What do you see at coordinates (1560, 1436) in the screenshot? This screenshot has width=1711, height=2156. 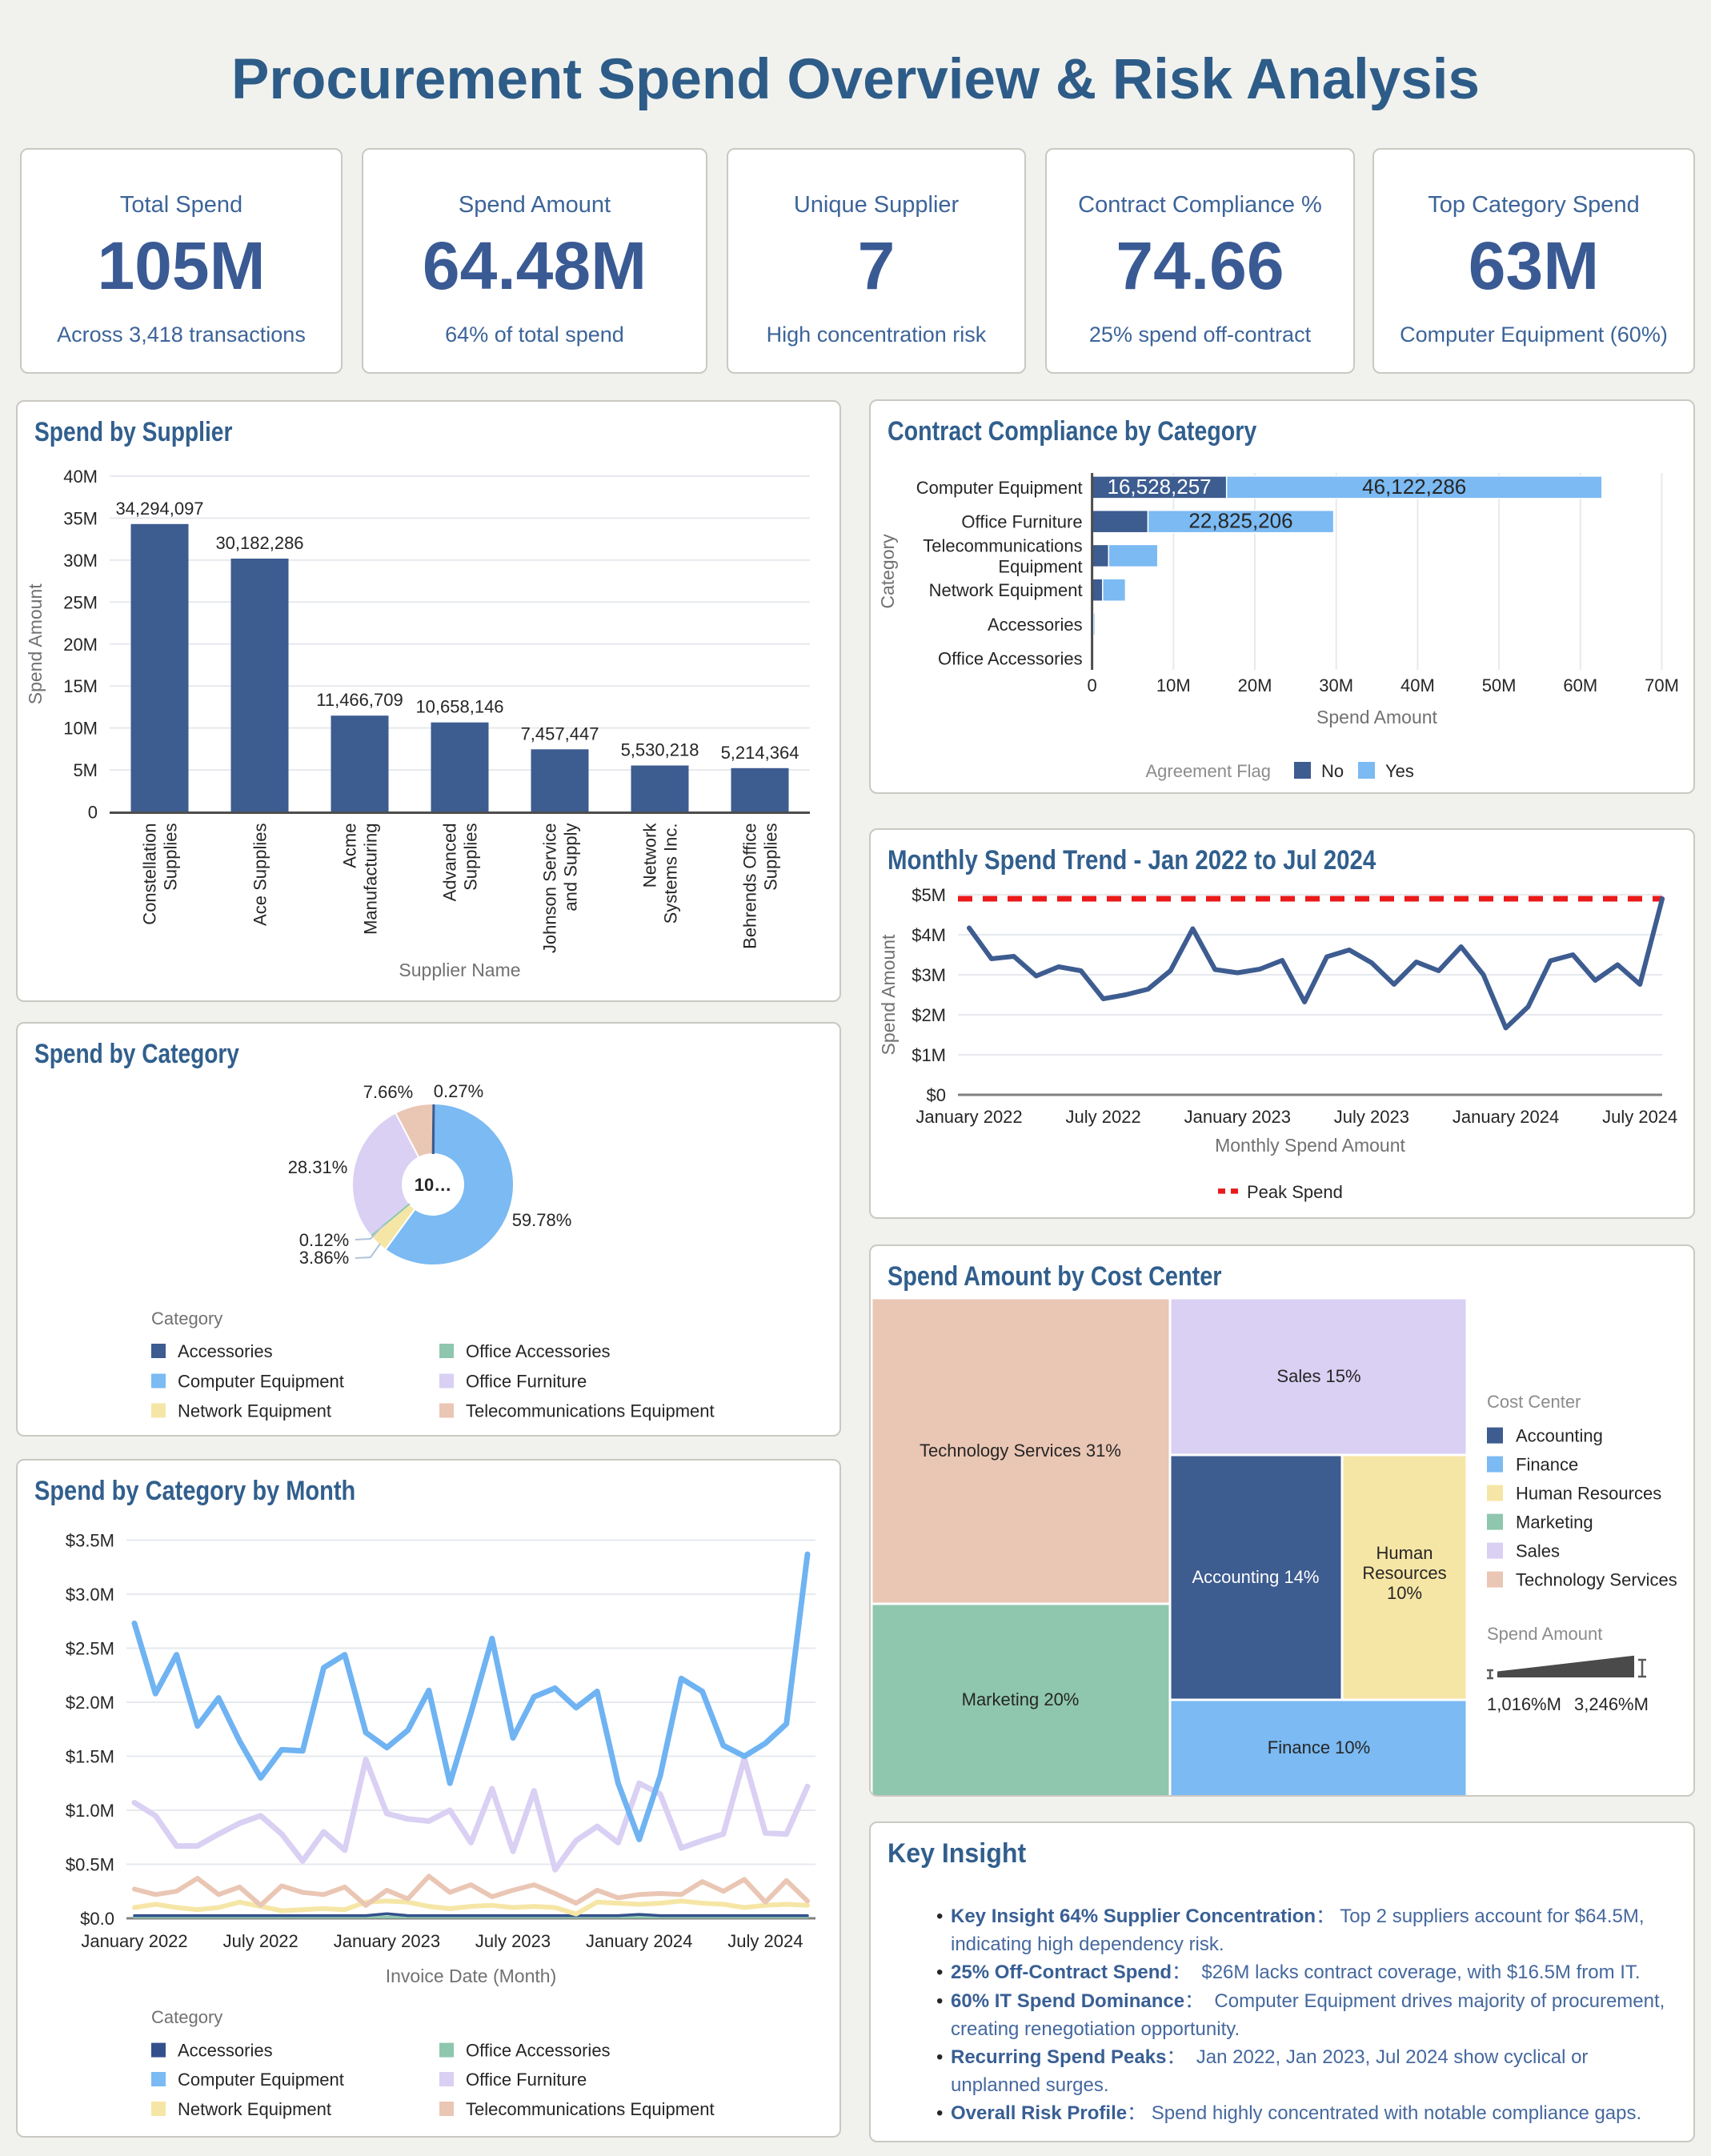 I see `svg-text: Accounting` at bounding box center [1560, 1436].